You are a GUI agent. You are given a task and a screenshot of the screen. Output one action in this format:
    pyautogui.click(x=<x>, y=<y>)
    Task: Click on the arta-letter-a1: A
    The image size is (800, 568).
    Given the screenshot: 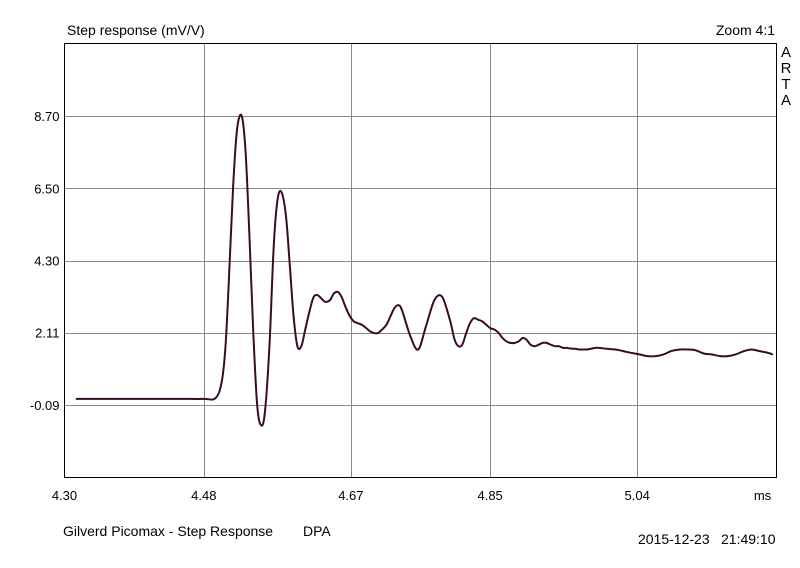 What is the action you would take?
    pyautogui.click(x=785, y=52)
    